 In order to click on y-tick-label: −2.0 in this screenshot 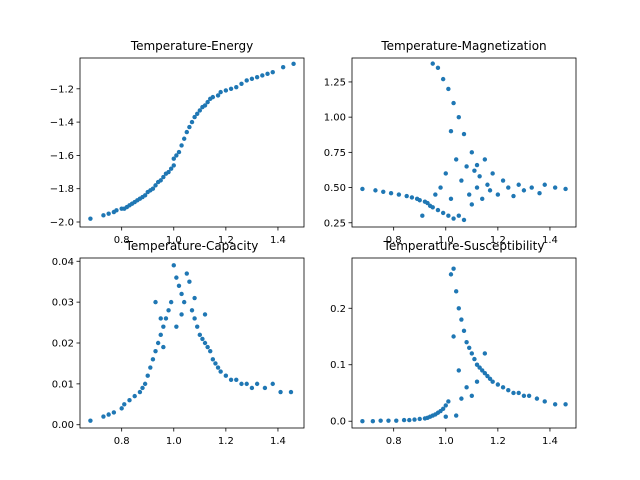, I will do `click(62, 223)`.